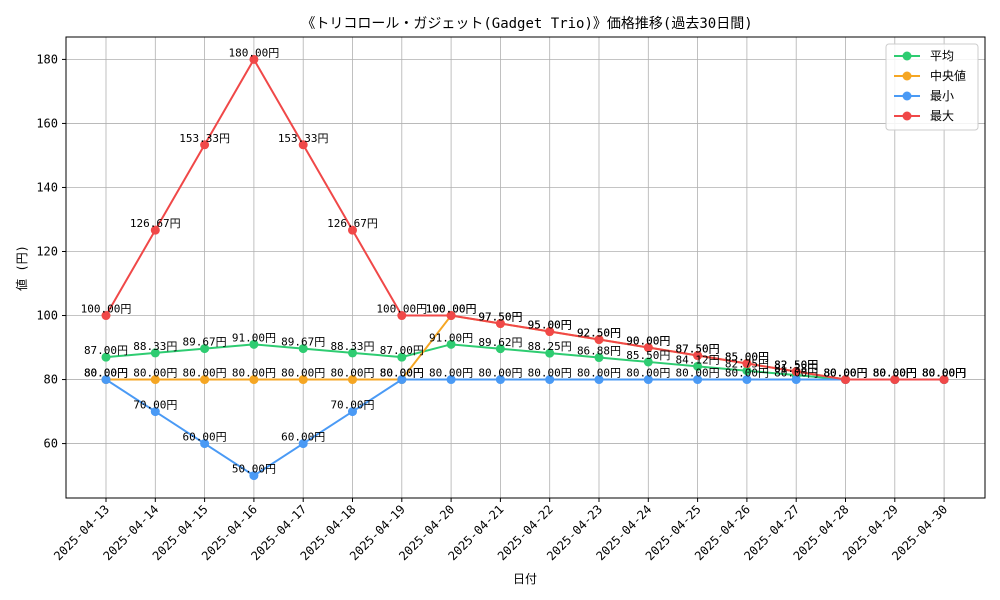 The width and height of the screenshot is (1000, 600). I want to click on data-label: 88.25円, so click(550, 346).